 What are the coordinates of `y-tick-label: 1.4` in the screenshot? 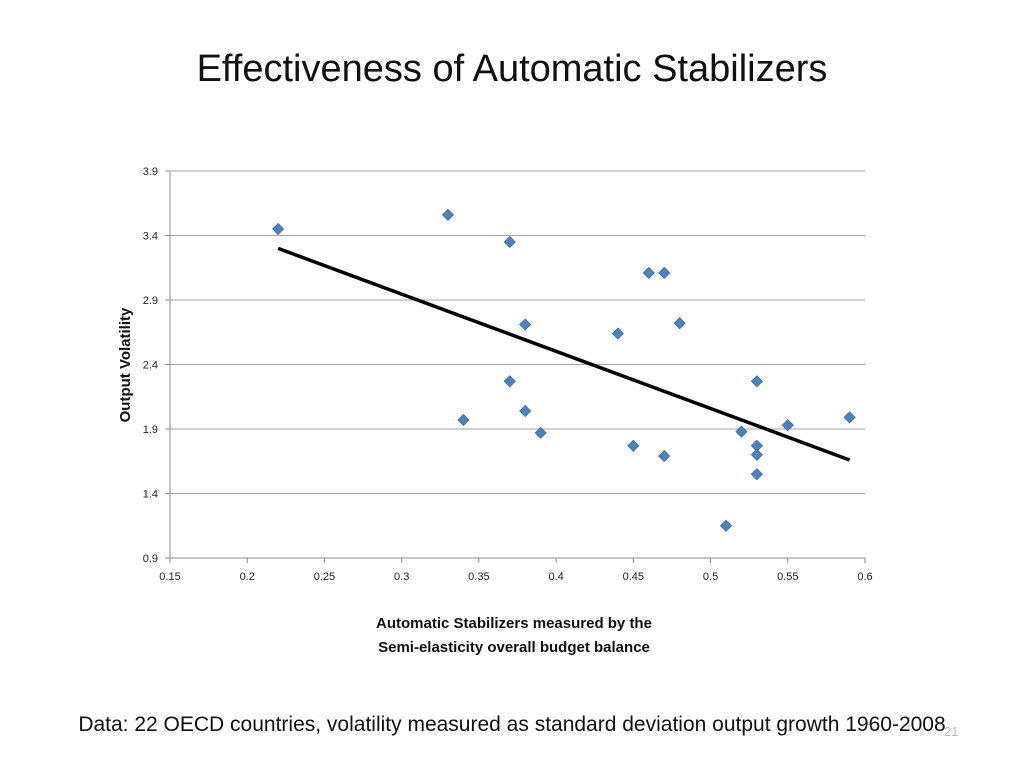 It's located at (150, 495).